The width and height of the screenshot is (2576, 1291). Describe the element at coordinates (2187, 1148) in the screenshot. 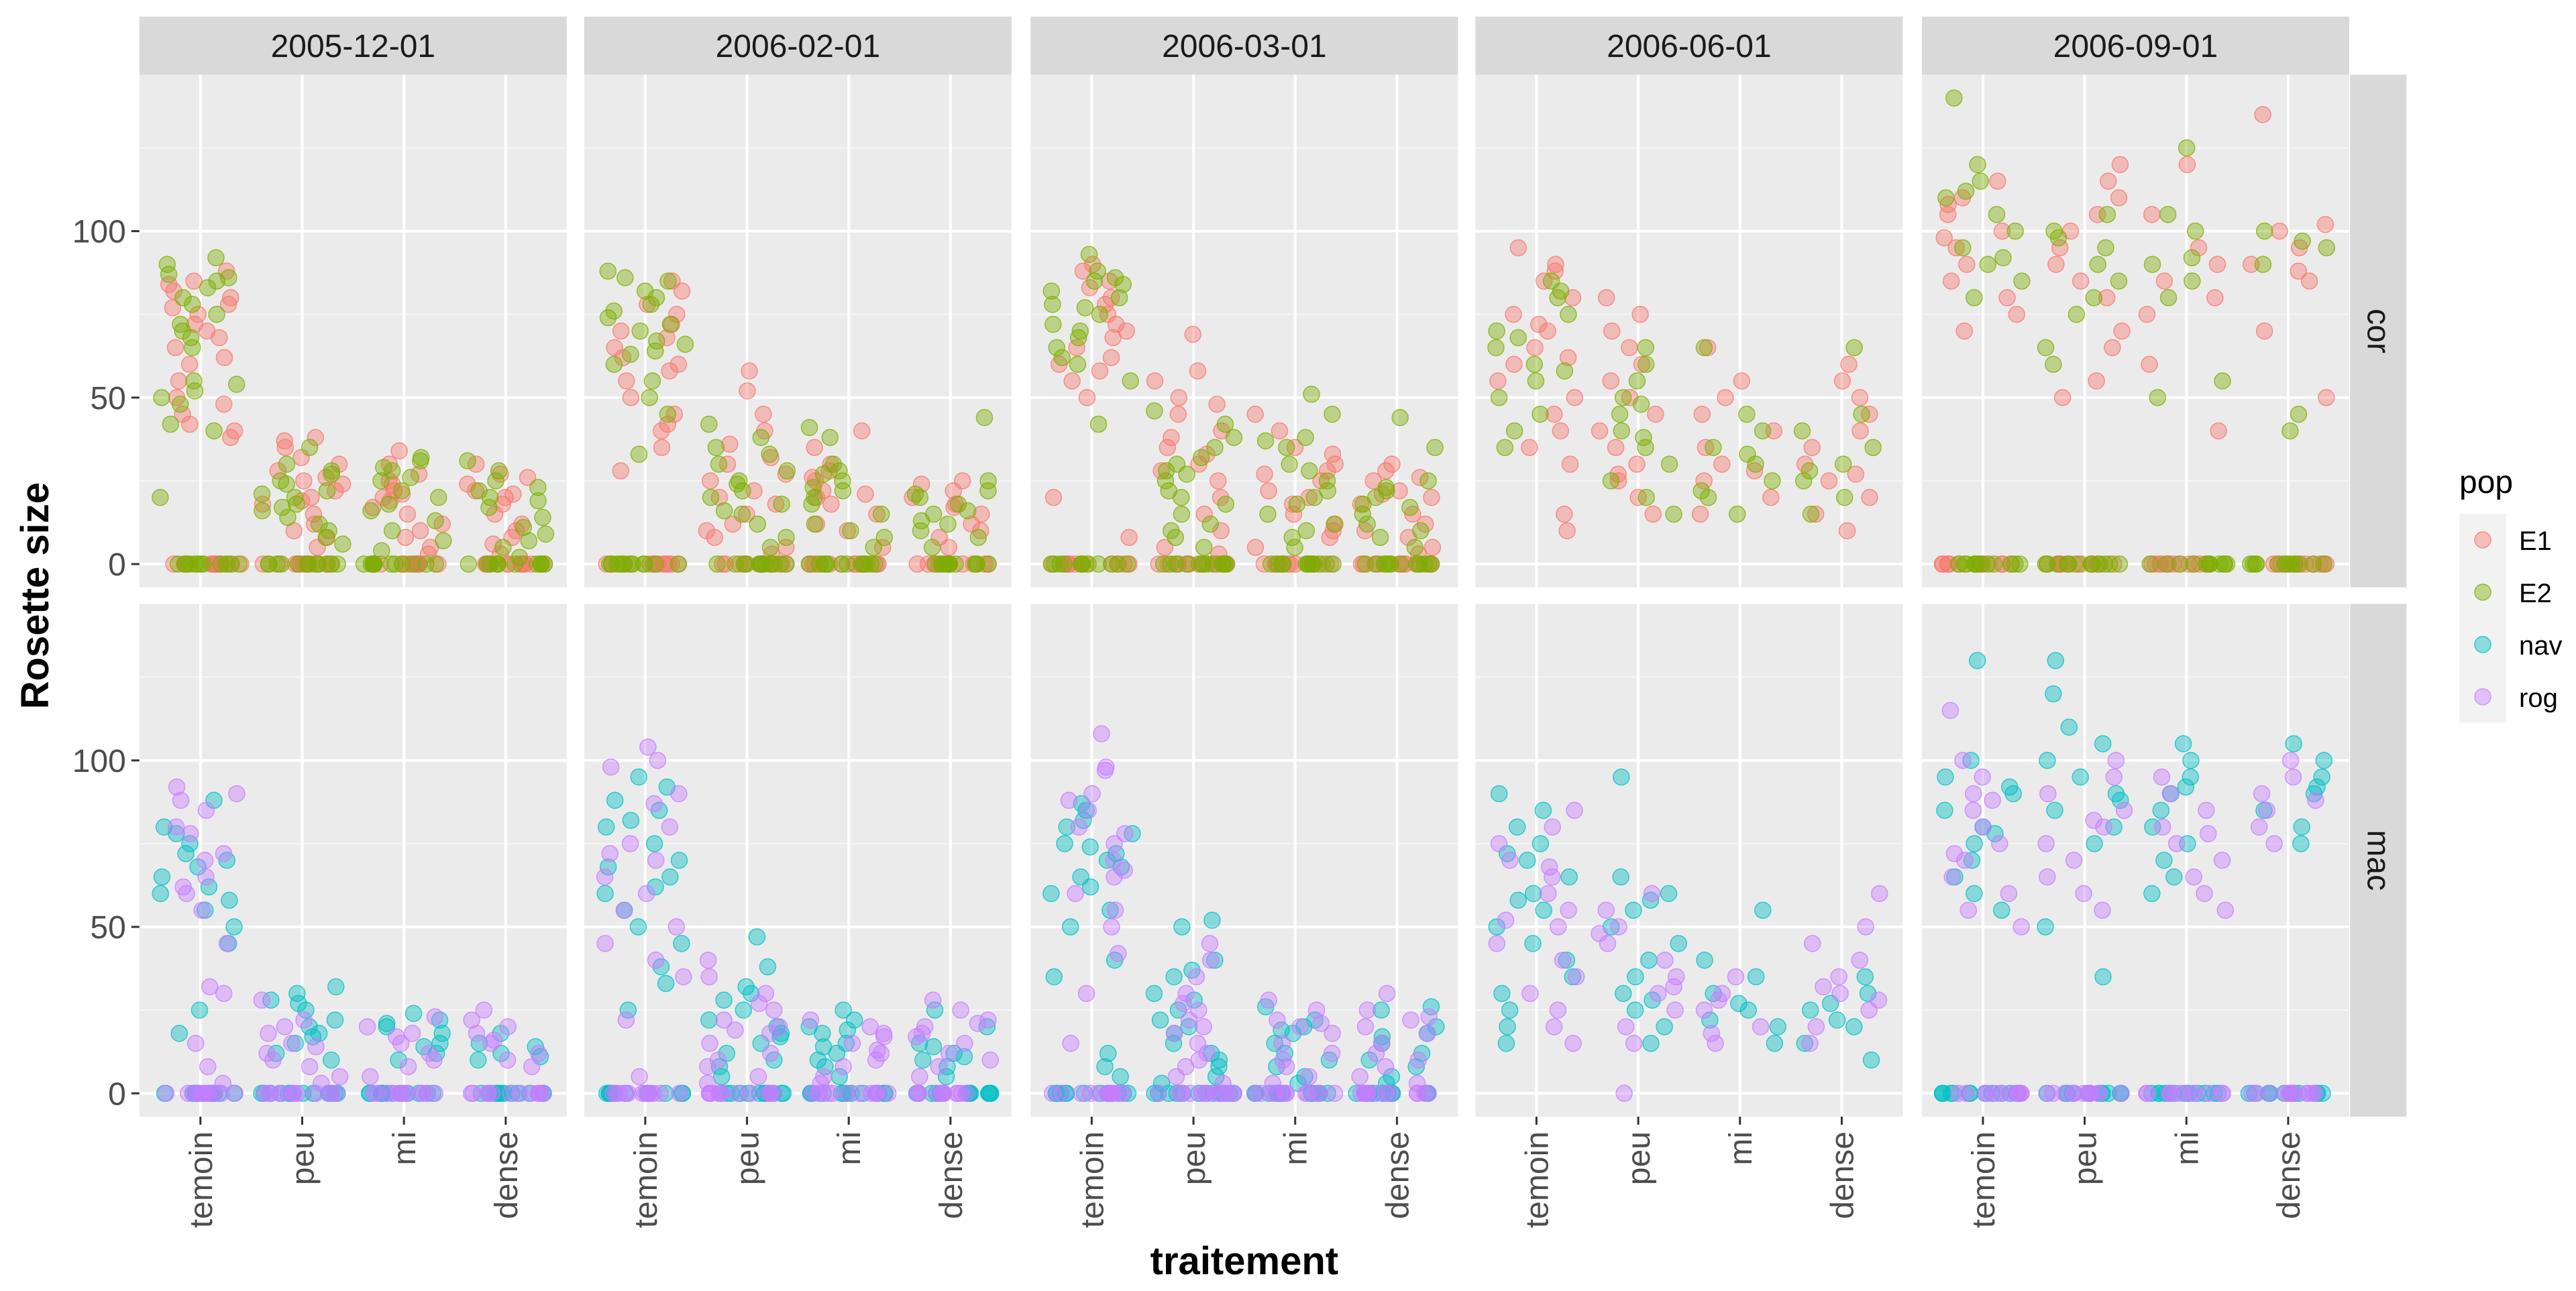

I see `x-tick-label: mi` at that location.